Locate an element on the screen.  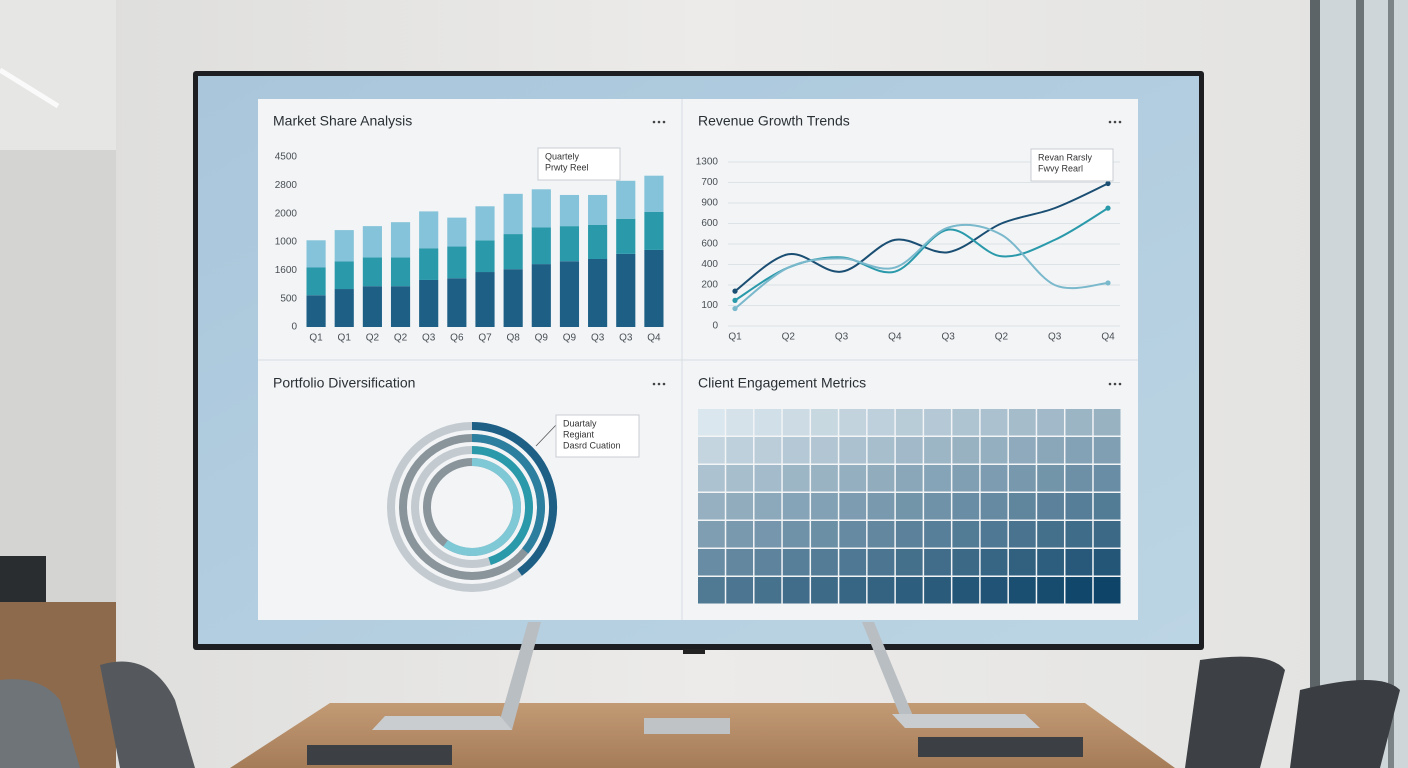
y-tick-label: 400 is located at coordinates (709, 264).